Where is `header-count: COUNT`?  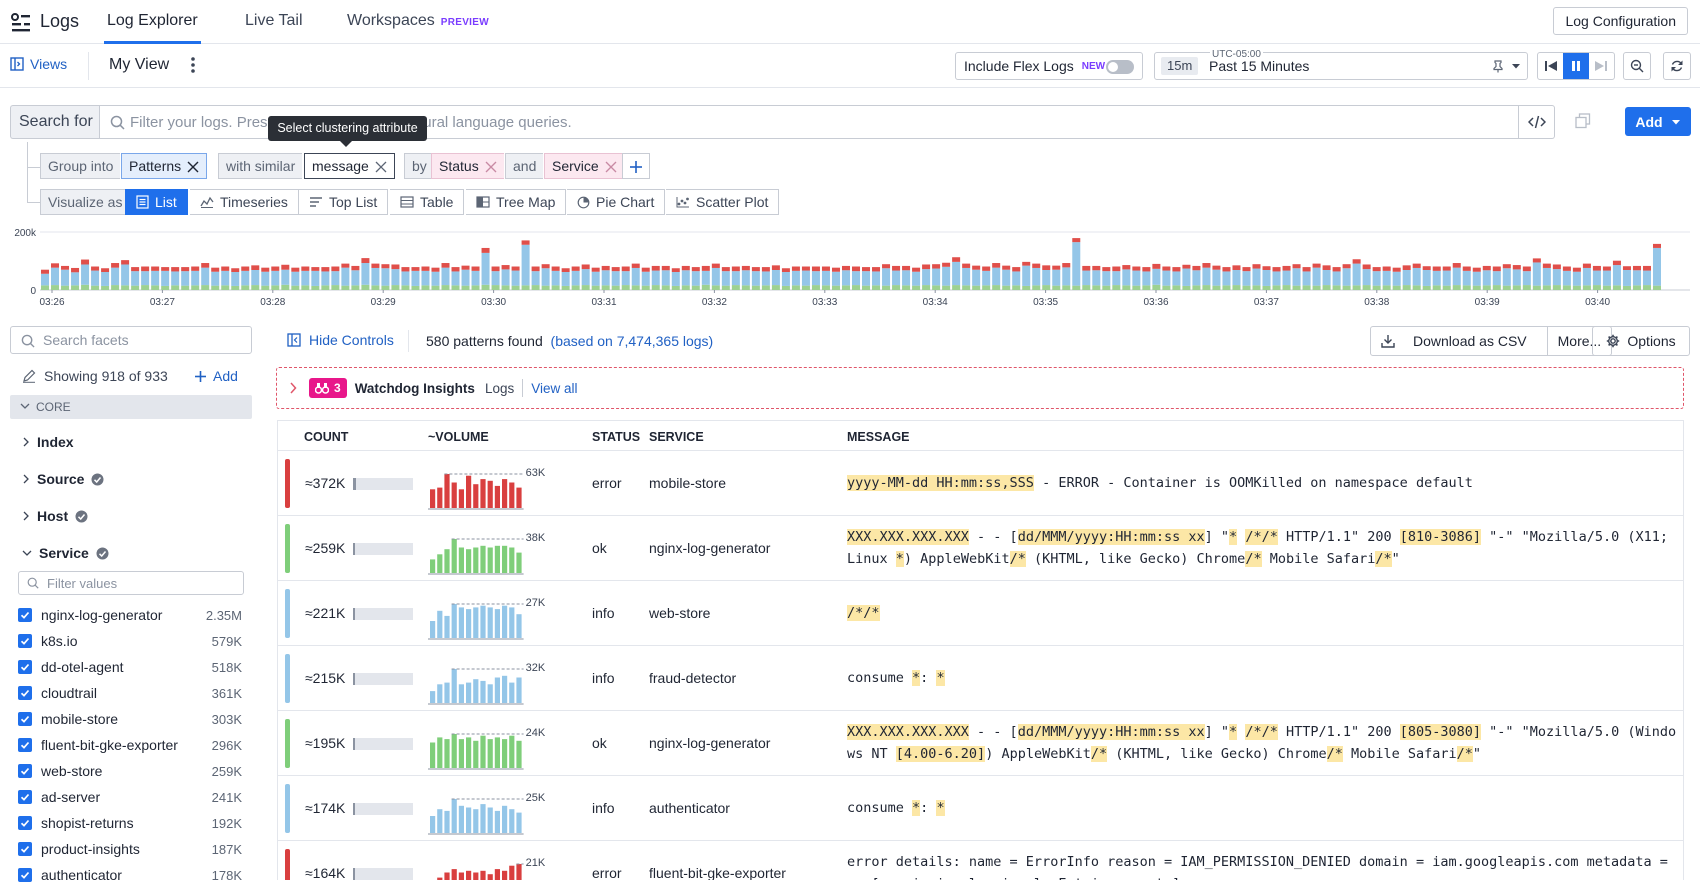
header-count: COUNT is located at coordinates (326, 437).